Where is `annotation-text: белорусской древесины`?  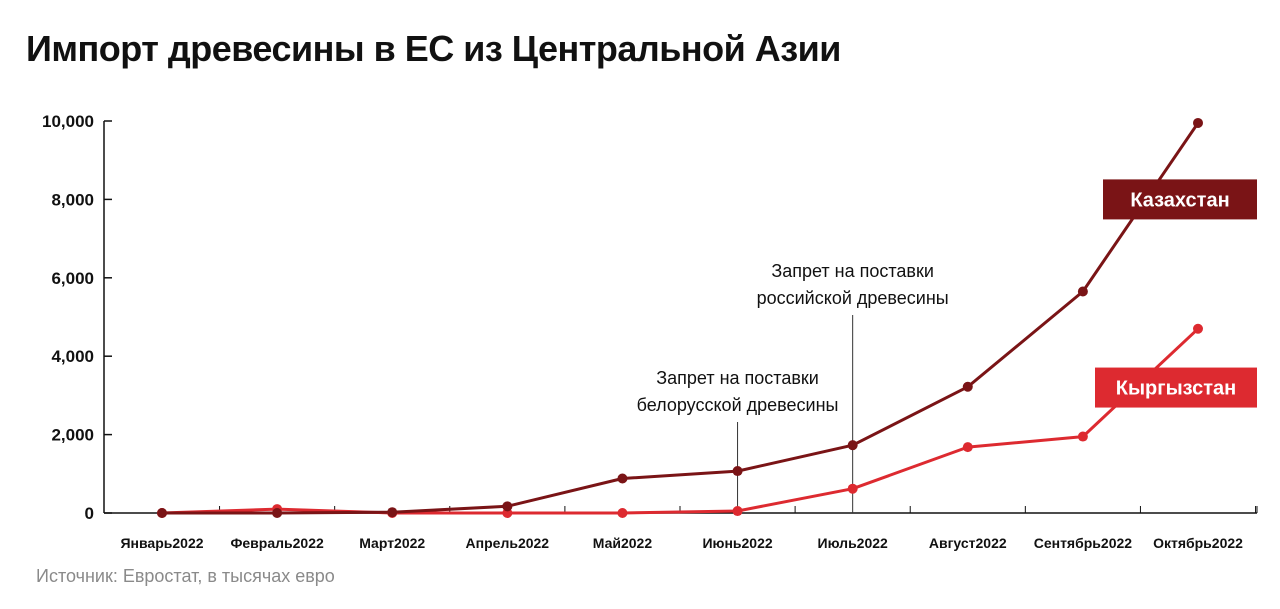
annotation-text: белорусской древесины is located at coordinates (738, 405).